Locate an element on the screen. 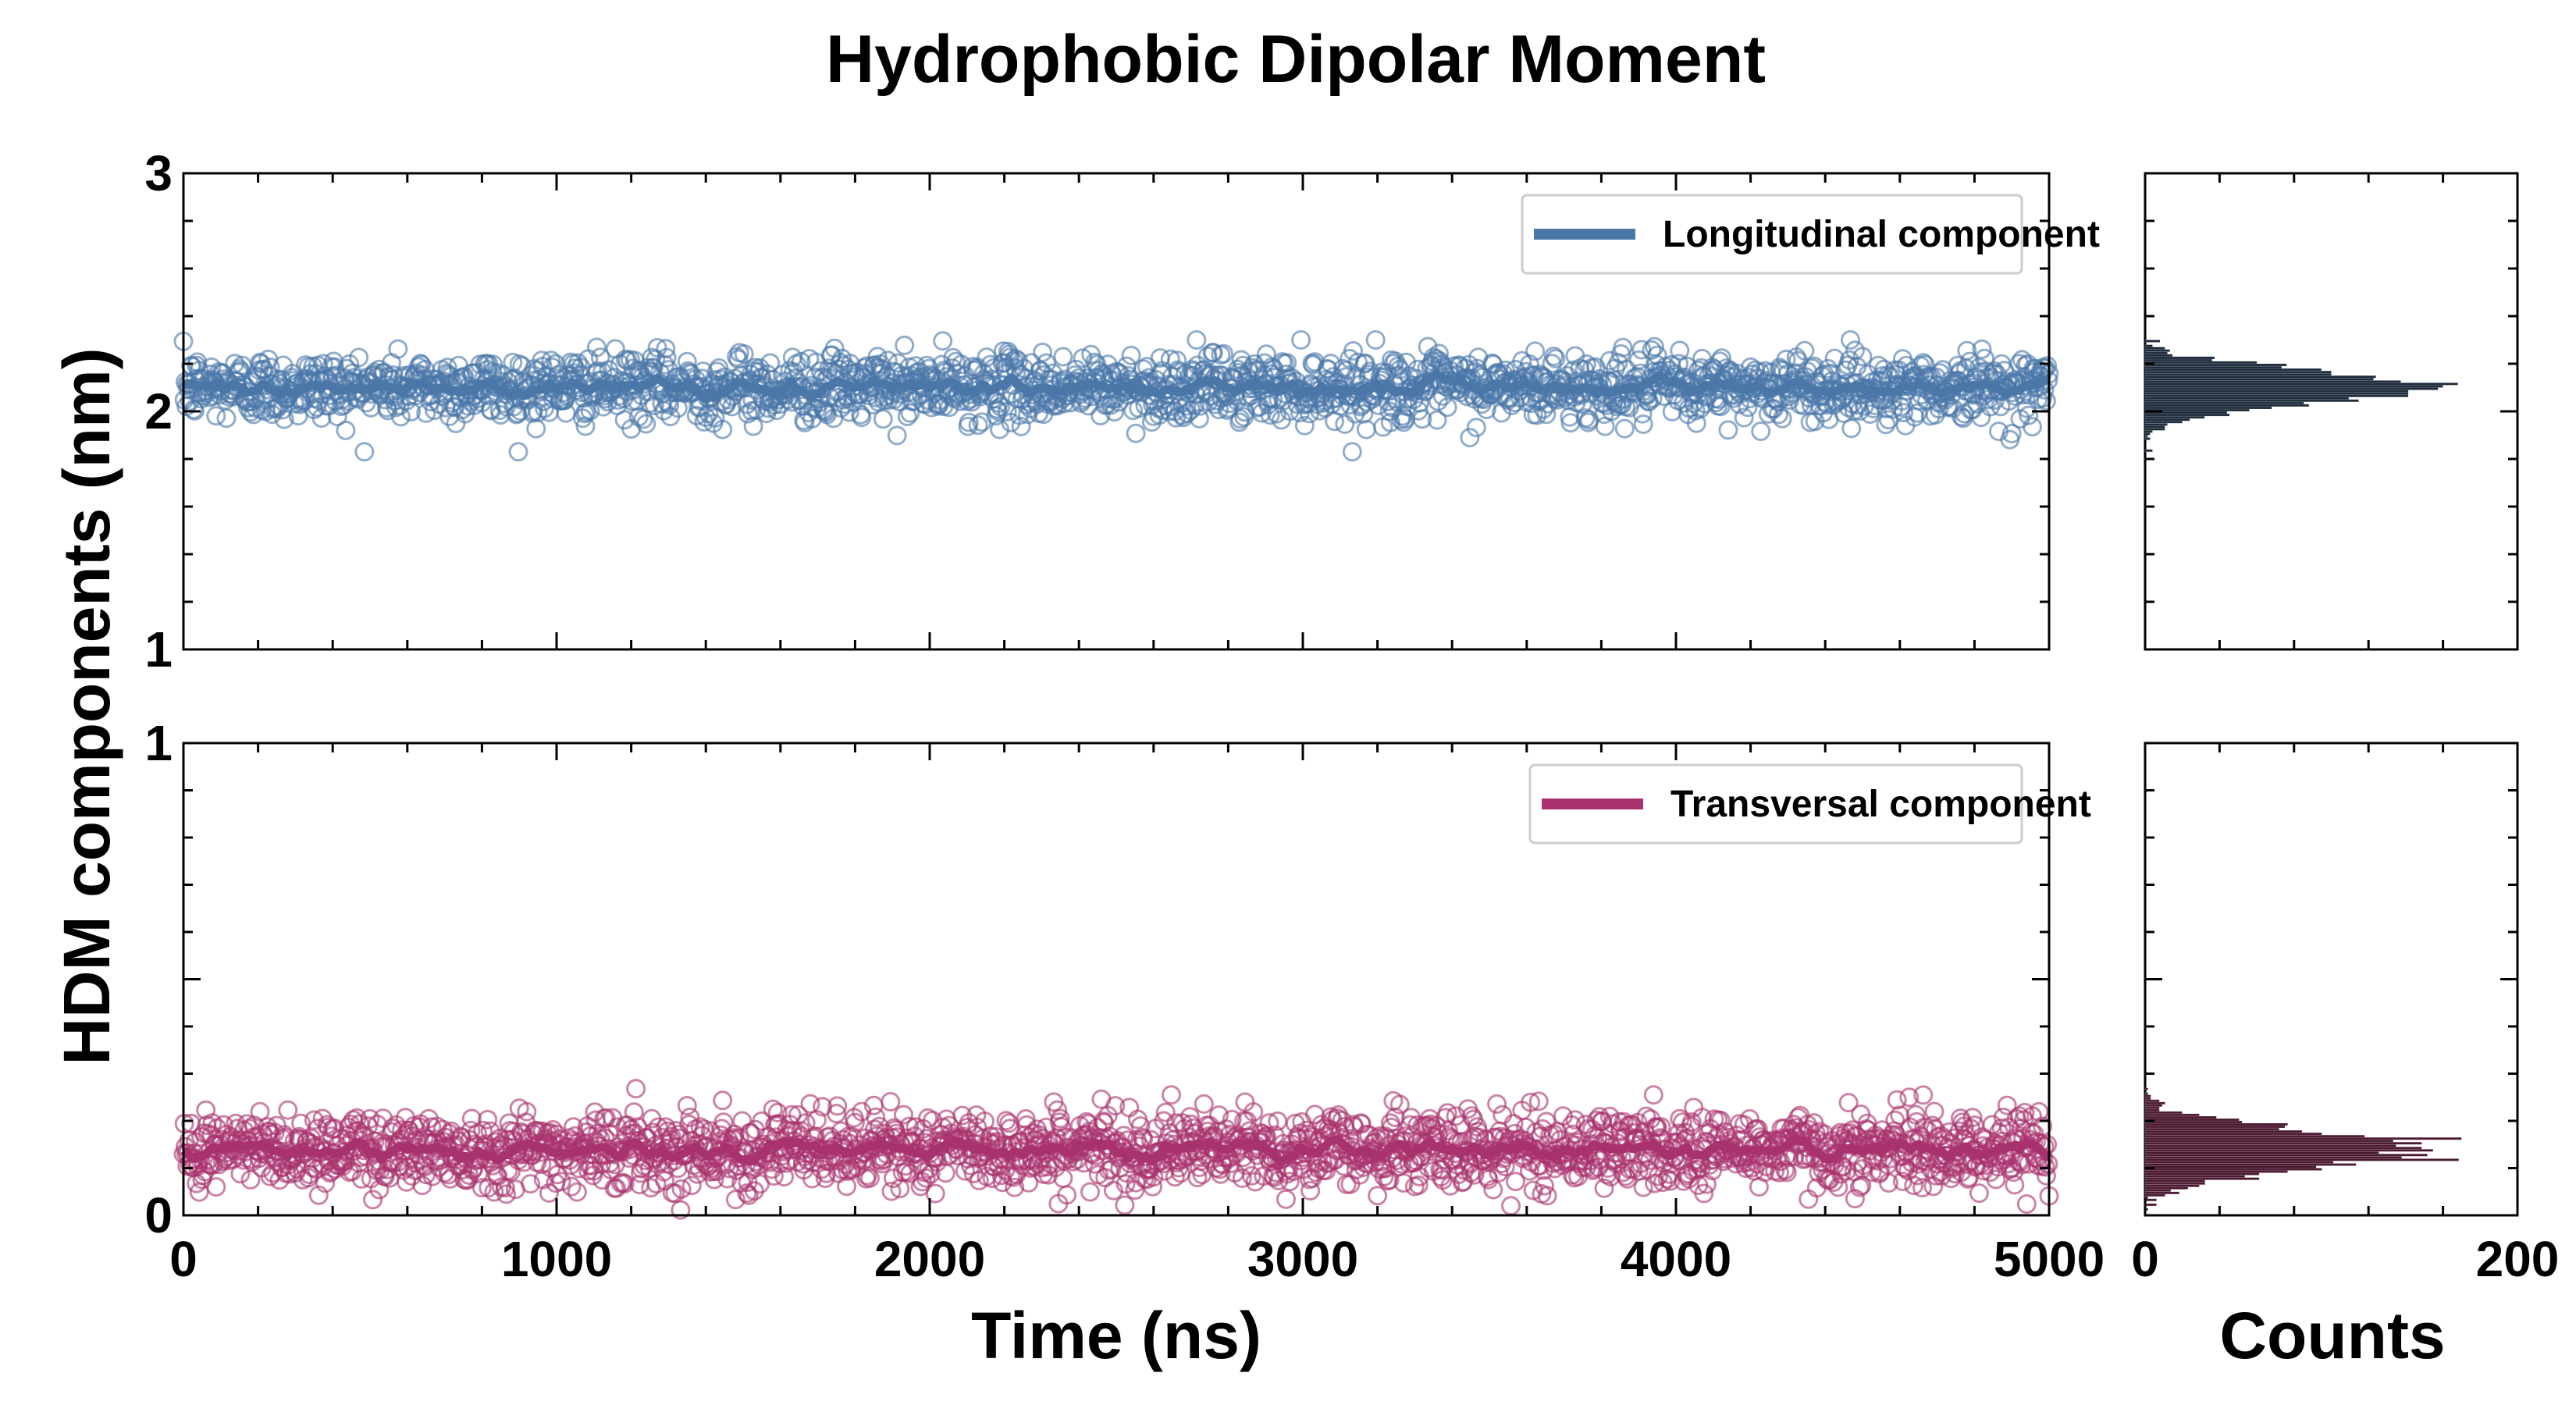  running-average-line is located at coordinates (1116, 387).